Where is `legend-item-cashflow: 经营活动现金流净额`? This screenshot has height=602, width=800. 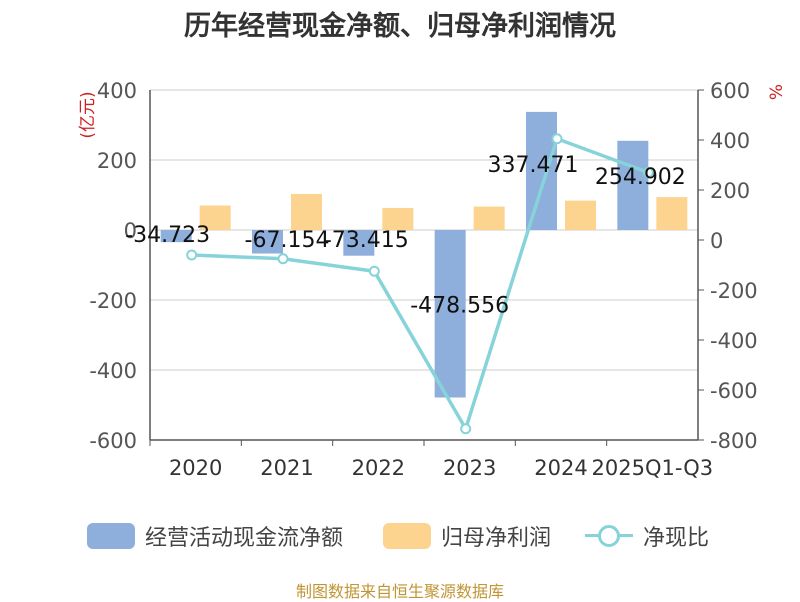
legend-item-cashflow: 经营活动现金流净额 is located at coordinates (215, 536).